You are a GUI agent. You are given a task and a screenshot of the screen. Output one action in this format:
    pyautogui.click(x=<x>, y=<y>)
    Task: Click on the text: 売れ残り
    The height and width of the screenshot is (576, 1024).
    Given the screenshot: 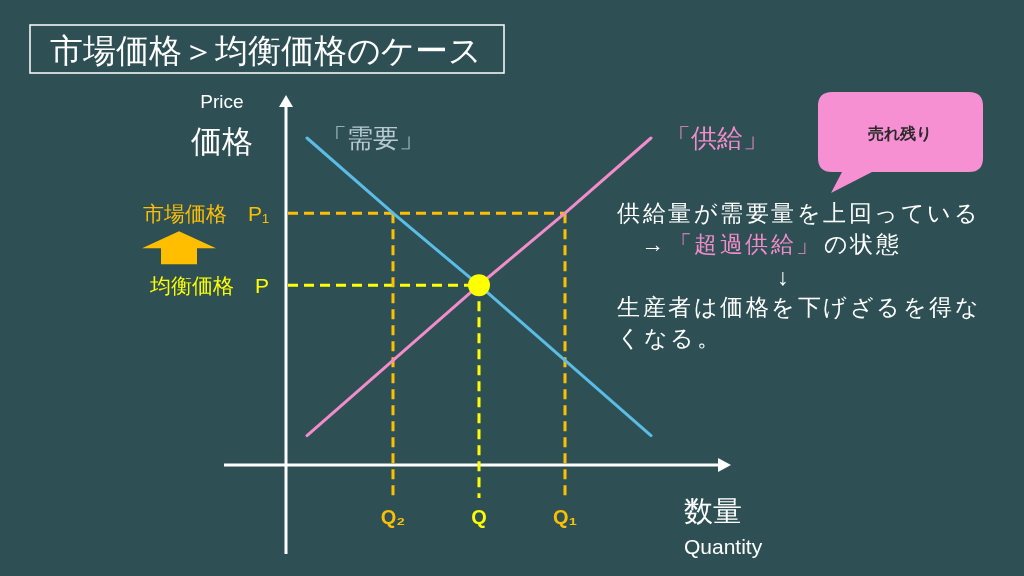 What is the action you would take?
    pyautogui.click(x=900, y=133)
    